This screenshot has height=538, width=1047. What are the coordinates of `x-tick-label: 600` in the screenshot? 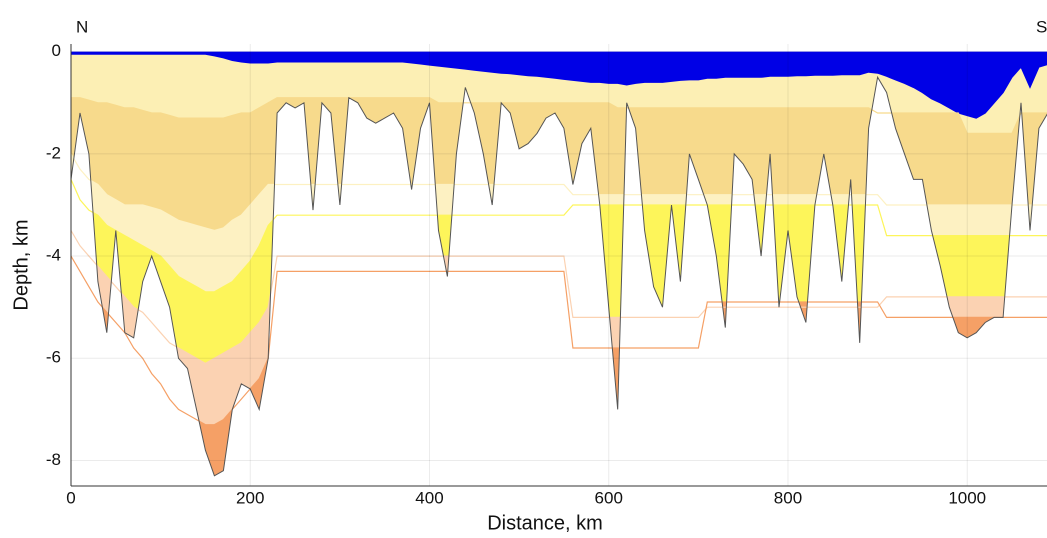 It's located at (609, 497).